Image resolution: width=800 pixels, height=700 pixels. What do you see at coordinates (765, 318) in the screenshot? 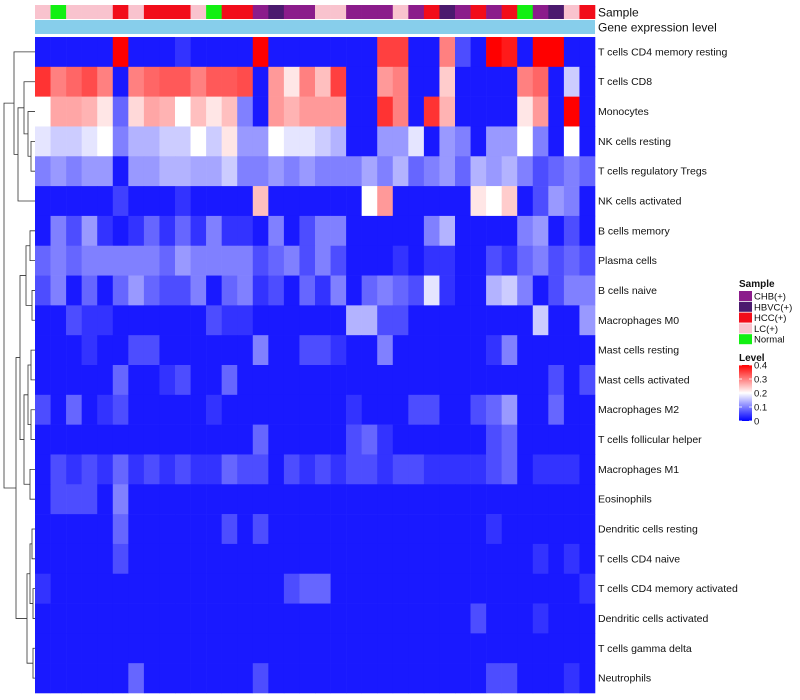
I see `legend-sample-items: CHB(+)HBVC(+)HCC(+)LC(+)Normal` at bounding box center [765, 318].